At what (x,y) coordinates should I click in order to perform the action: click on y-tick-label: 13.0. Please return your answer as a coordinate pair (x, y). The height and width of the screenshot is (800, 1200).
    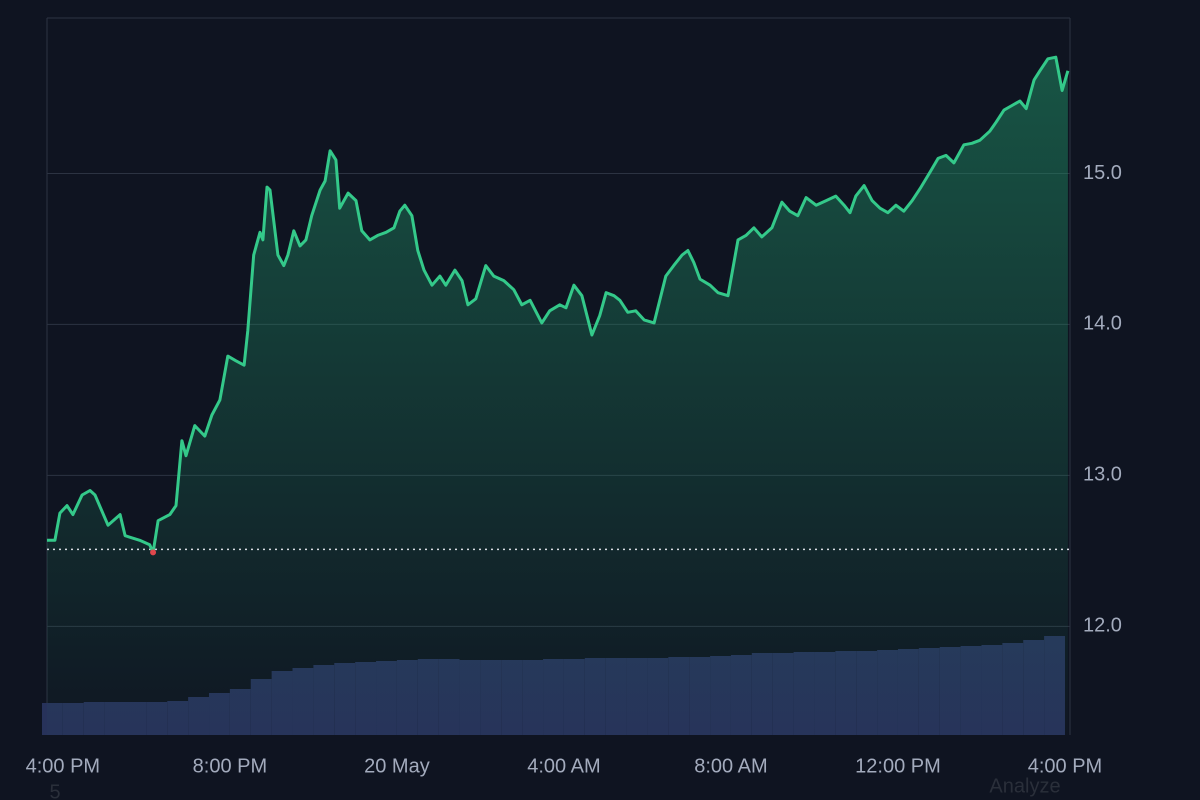
    Looking at the image, I should click on (1102, 475).